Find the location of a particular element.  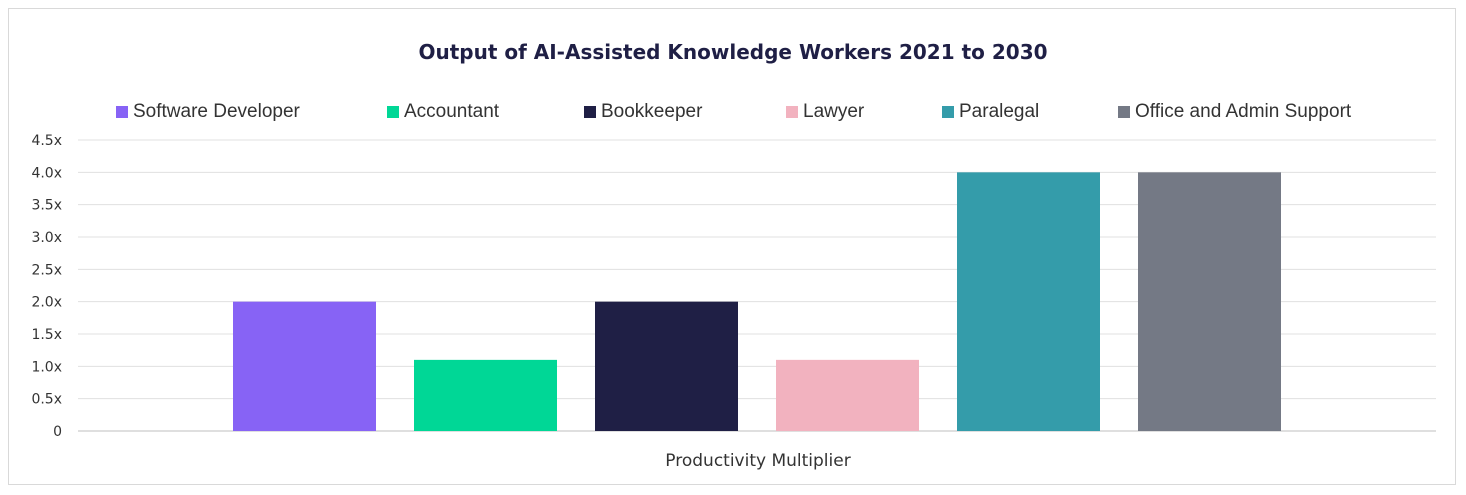

y-tick-label: 3.0x is located at coordinates (46, 238).